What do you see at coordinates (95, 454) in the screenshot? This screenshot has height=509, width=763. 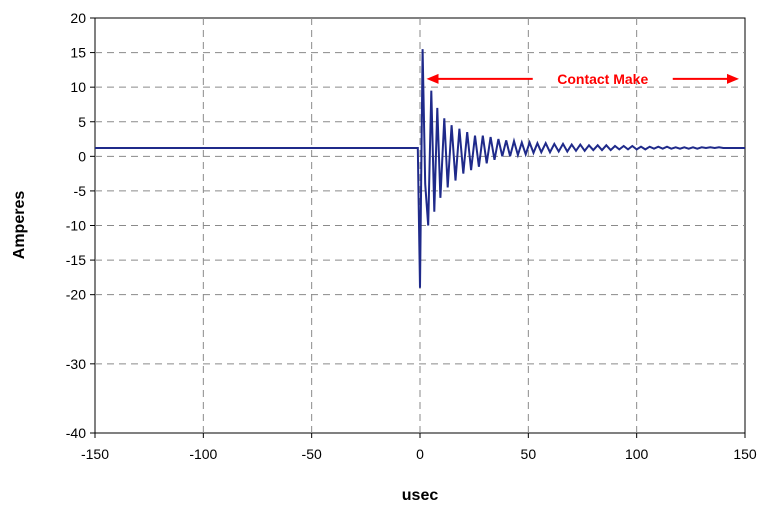 I see `x-tick-label: -150` at bounding box center [95, 454].